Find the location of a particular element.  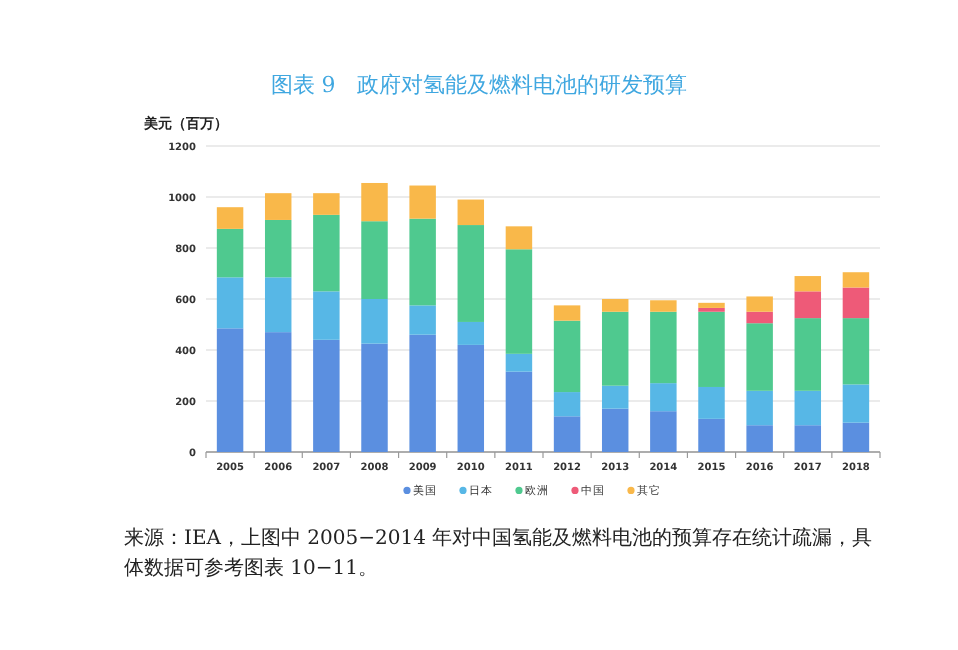

chart-title: 图表 9 政府对氢能及燃料电池的研发预算 is located at coordinates (479, 85).